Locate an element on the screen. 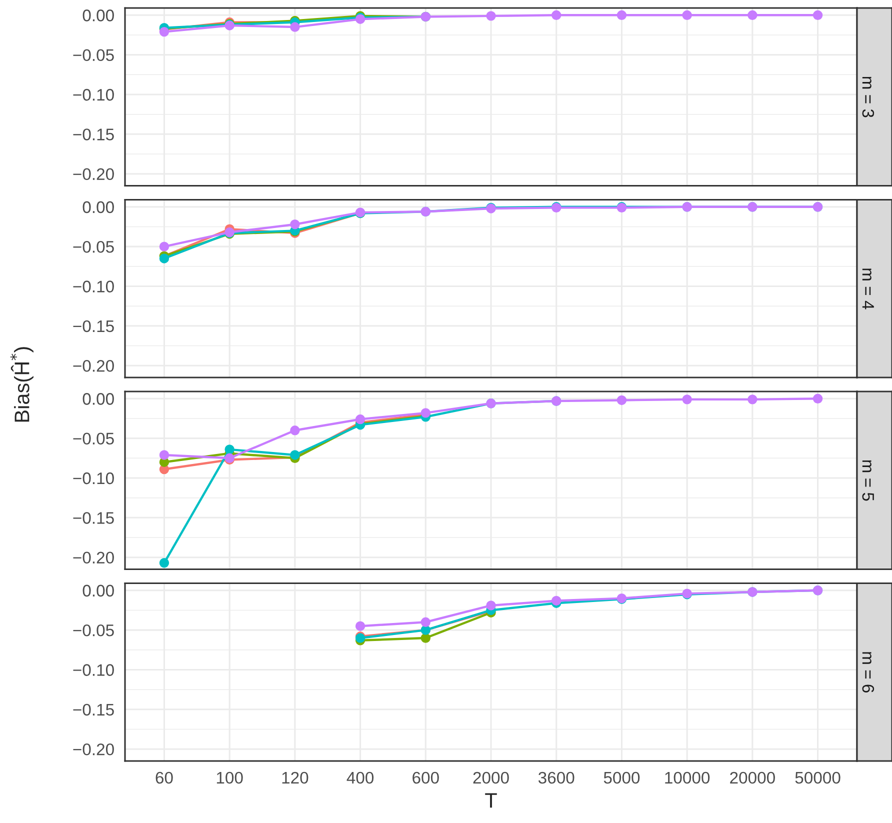  text: m = 3 is located at coordinates (868, 97).